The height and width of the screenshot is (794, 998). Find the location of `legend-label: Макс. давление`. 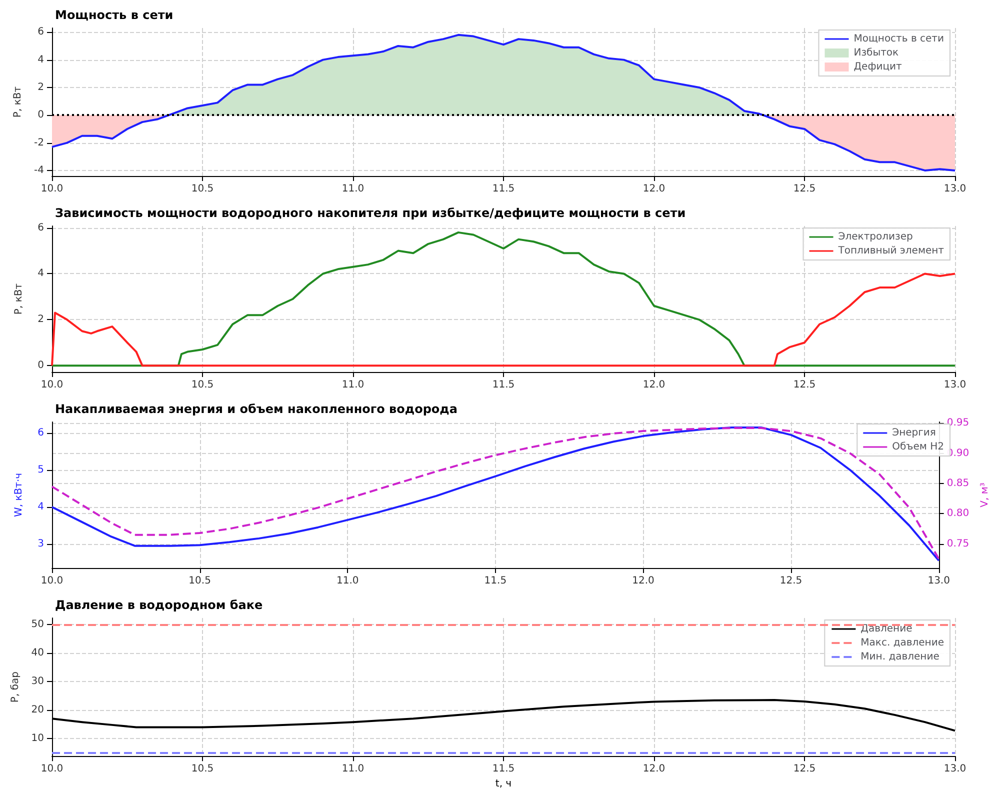

legend-label: Макс. давление is located at coordinates (902, 643).